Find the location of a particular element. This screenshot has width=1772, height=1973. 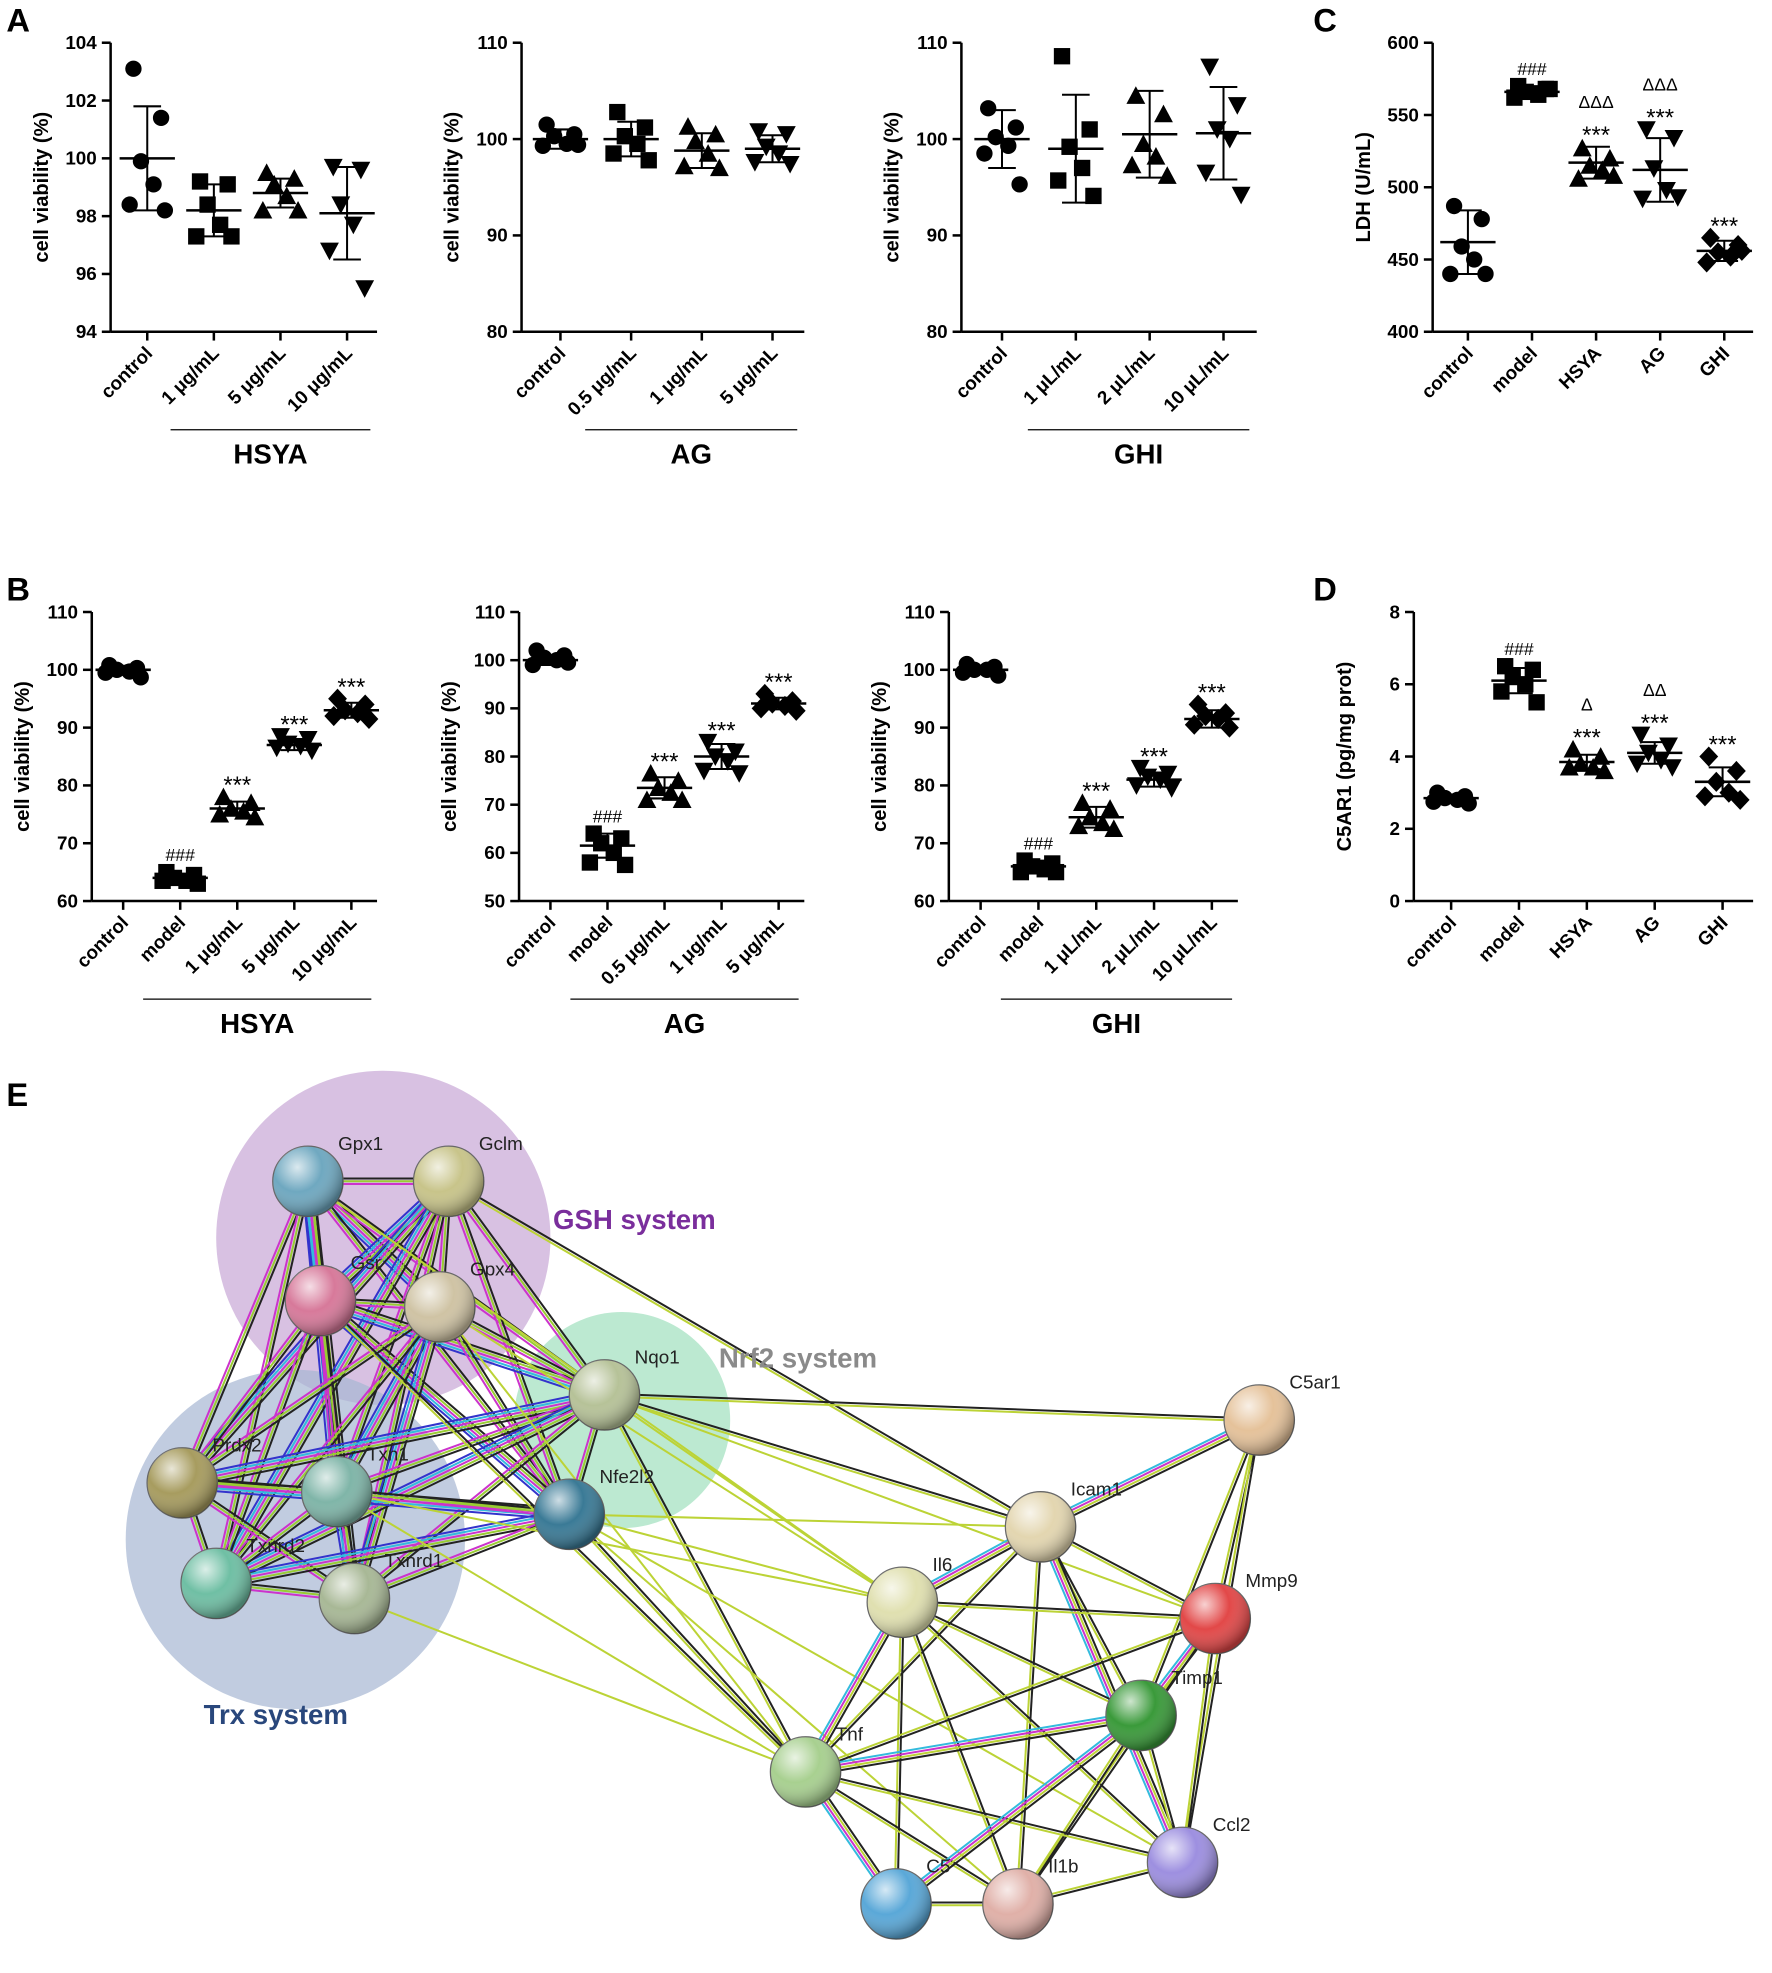

x-tick-label: HSYA is located at coordinates (1570, 936).